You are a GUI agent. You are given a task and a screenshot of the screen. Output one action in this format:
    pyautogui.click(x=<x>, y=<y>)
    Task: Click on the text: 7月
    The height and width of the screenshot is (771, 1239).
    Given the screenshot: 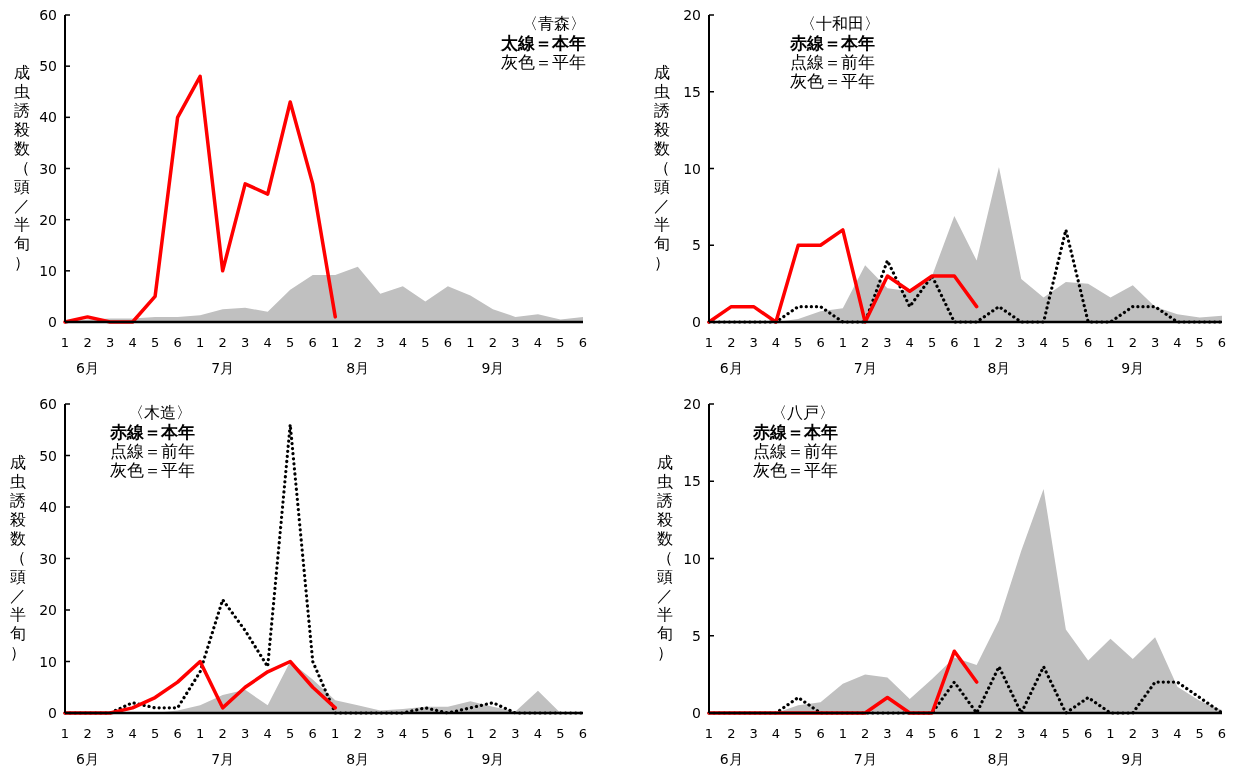 What is the action you would take?
    pyautogui.click(x=865, y=368)
    